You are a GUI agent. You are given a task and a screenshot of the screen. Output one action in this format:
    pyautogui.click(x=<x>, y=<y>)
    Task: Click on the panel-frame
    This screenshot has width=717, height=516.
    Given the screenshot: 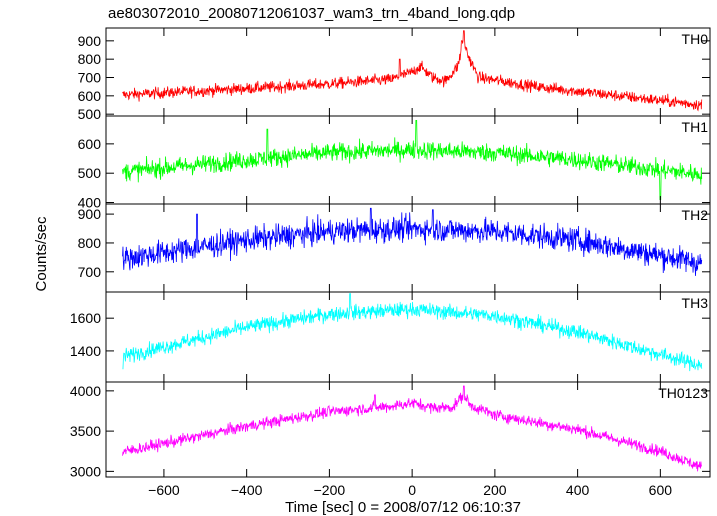 What is the action you would take?
    pyautogui.click(x=408, y=160)
    